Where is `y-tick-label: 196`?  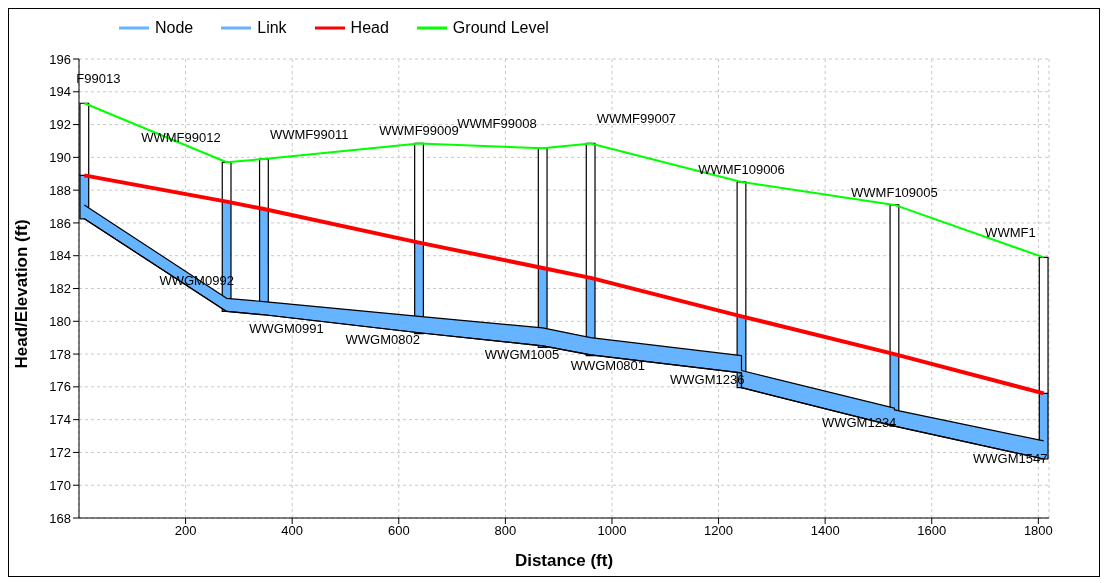 y-tick-label: 196 is located at coordinates (60, 59).